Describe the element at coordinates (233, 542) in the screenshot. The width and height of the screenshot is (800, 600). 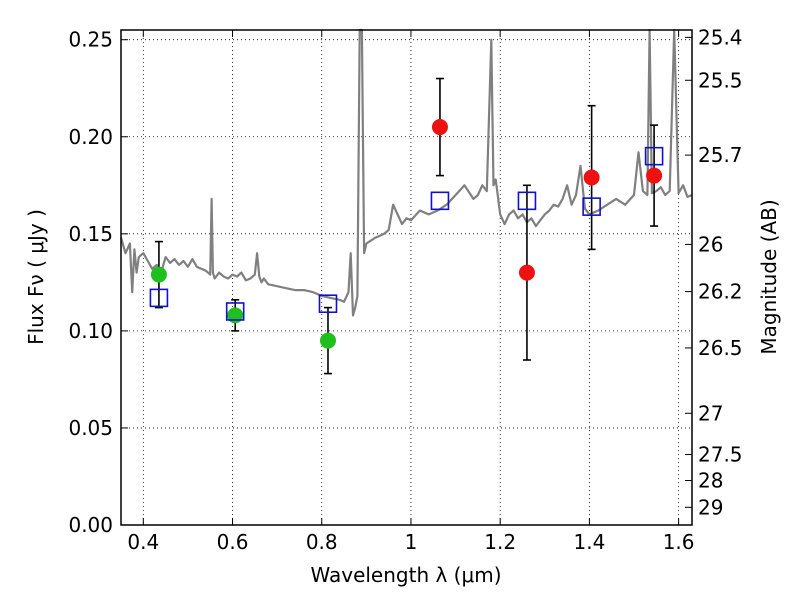
I see `x-tick-label: 0.6` at that location.